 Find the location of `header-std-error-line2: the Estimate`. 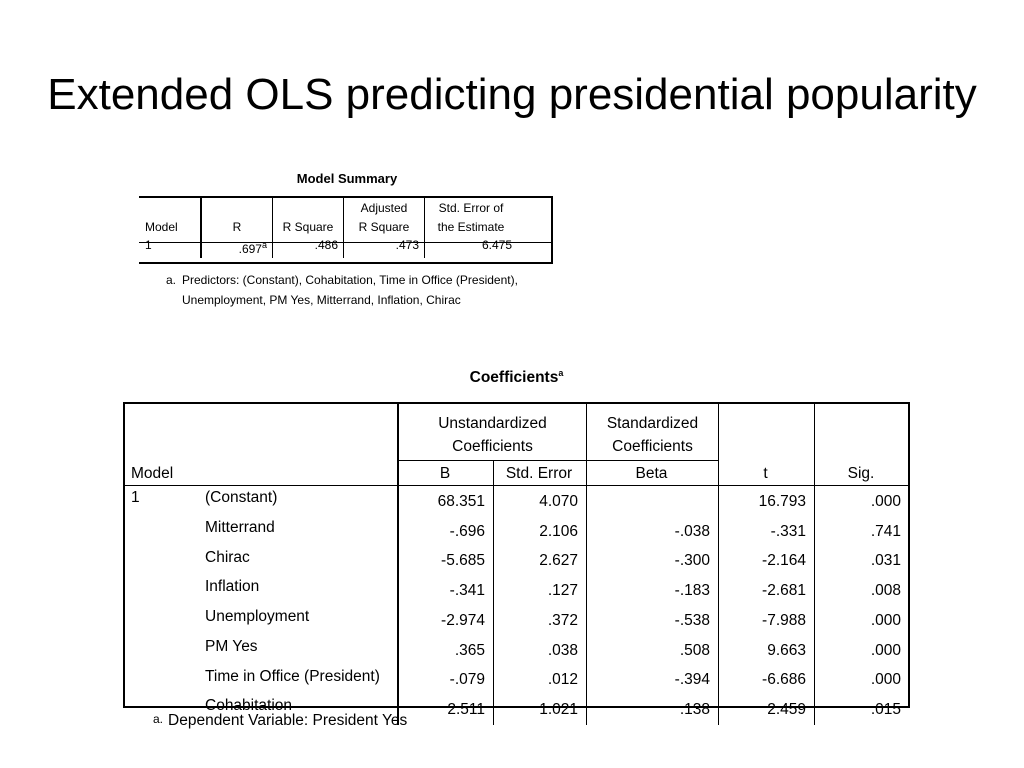

header-std-error-line2: the Estimate is located at coordinates (471, 227).